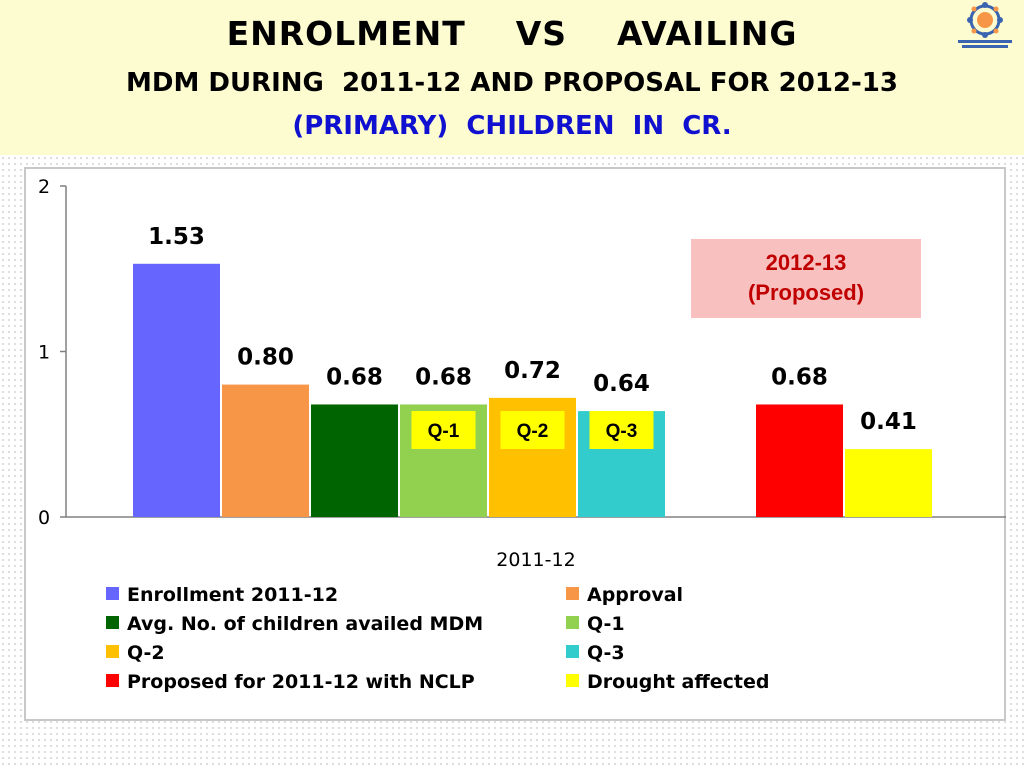  Describe the element at coordinates (146, 653) in the screenshot. I see `legend-label: Q-2` at that location.